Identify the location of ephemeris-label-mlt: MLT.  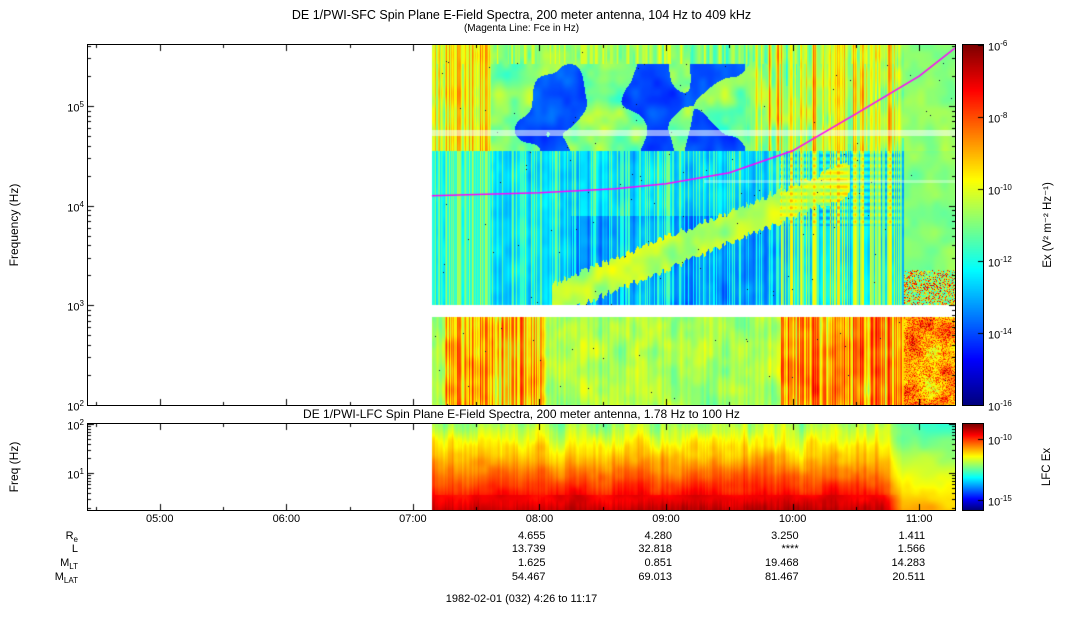
(69, 564).